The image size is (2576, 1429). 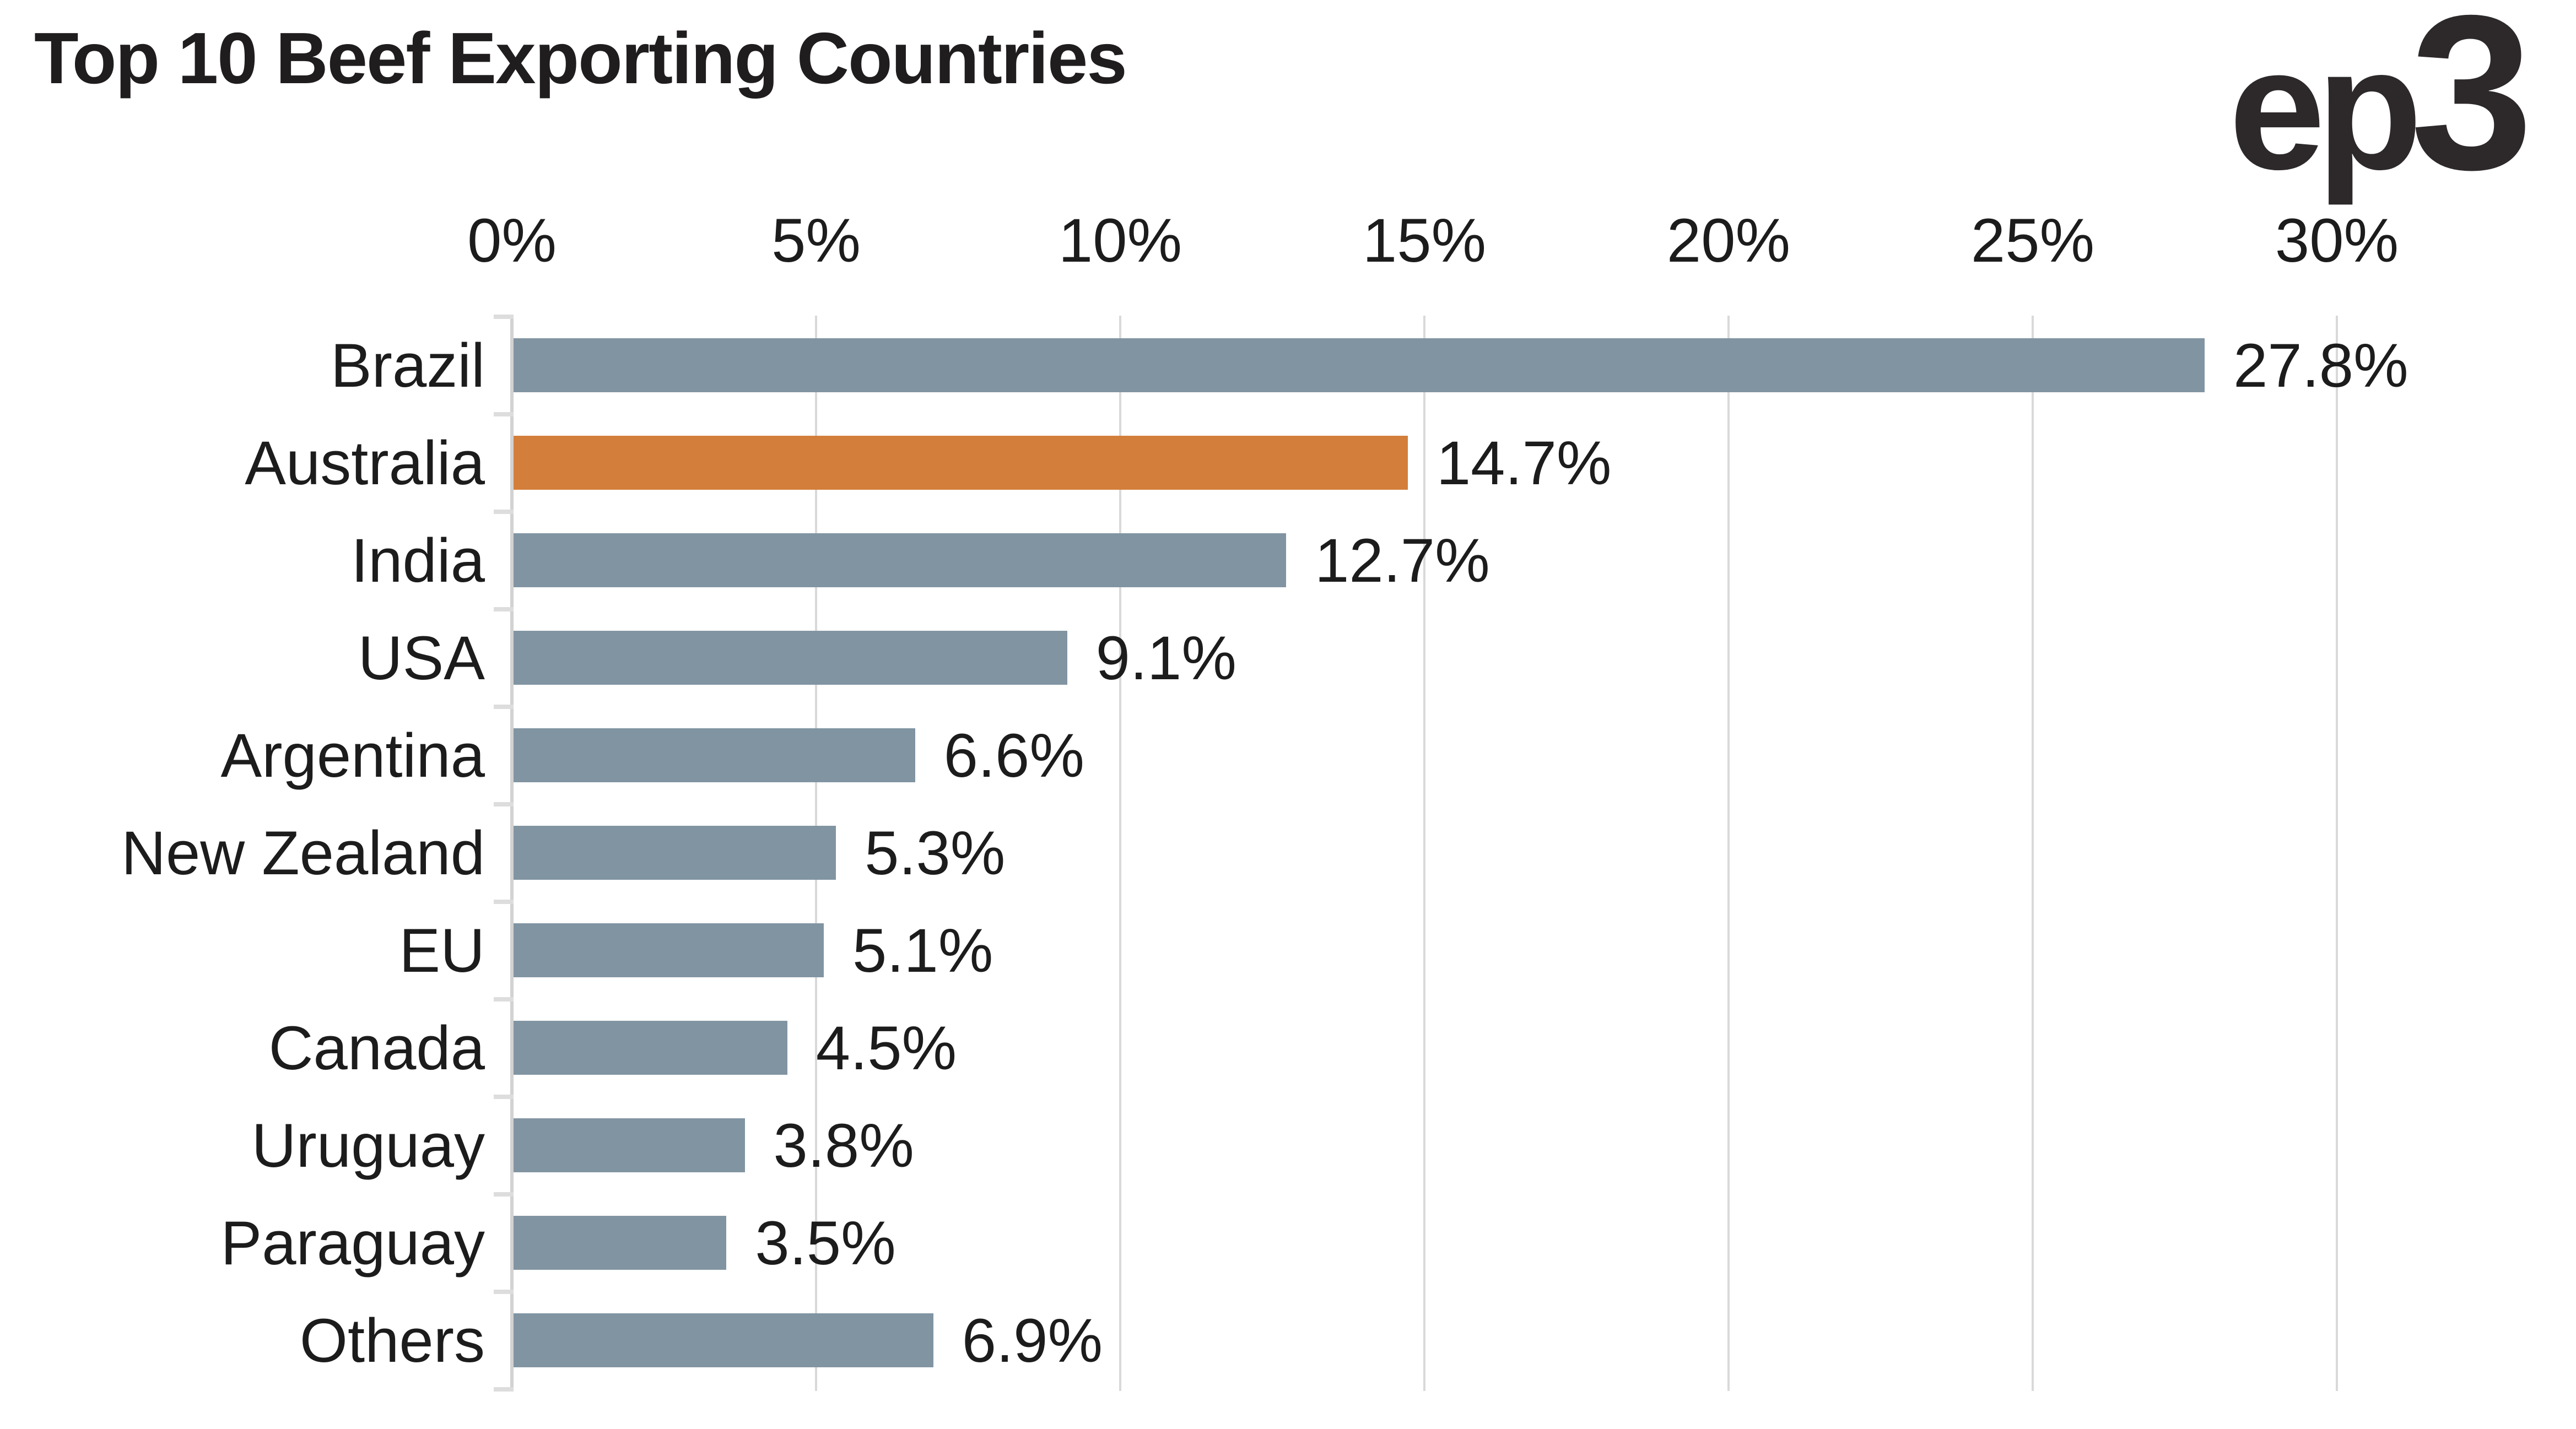 I want to click on bar-row: EU 5.1%, so click(x=1288, y=950).